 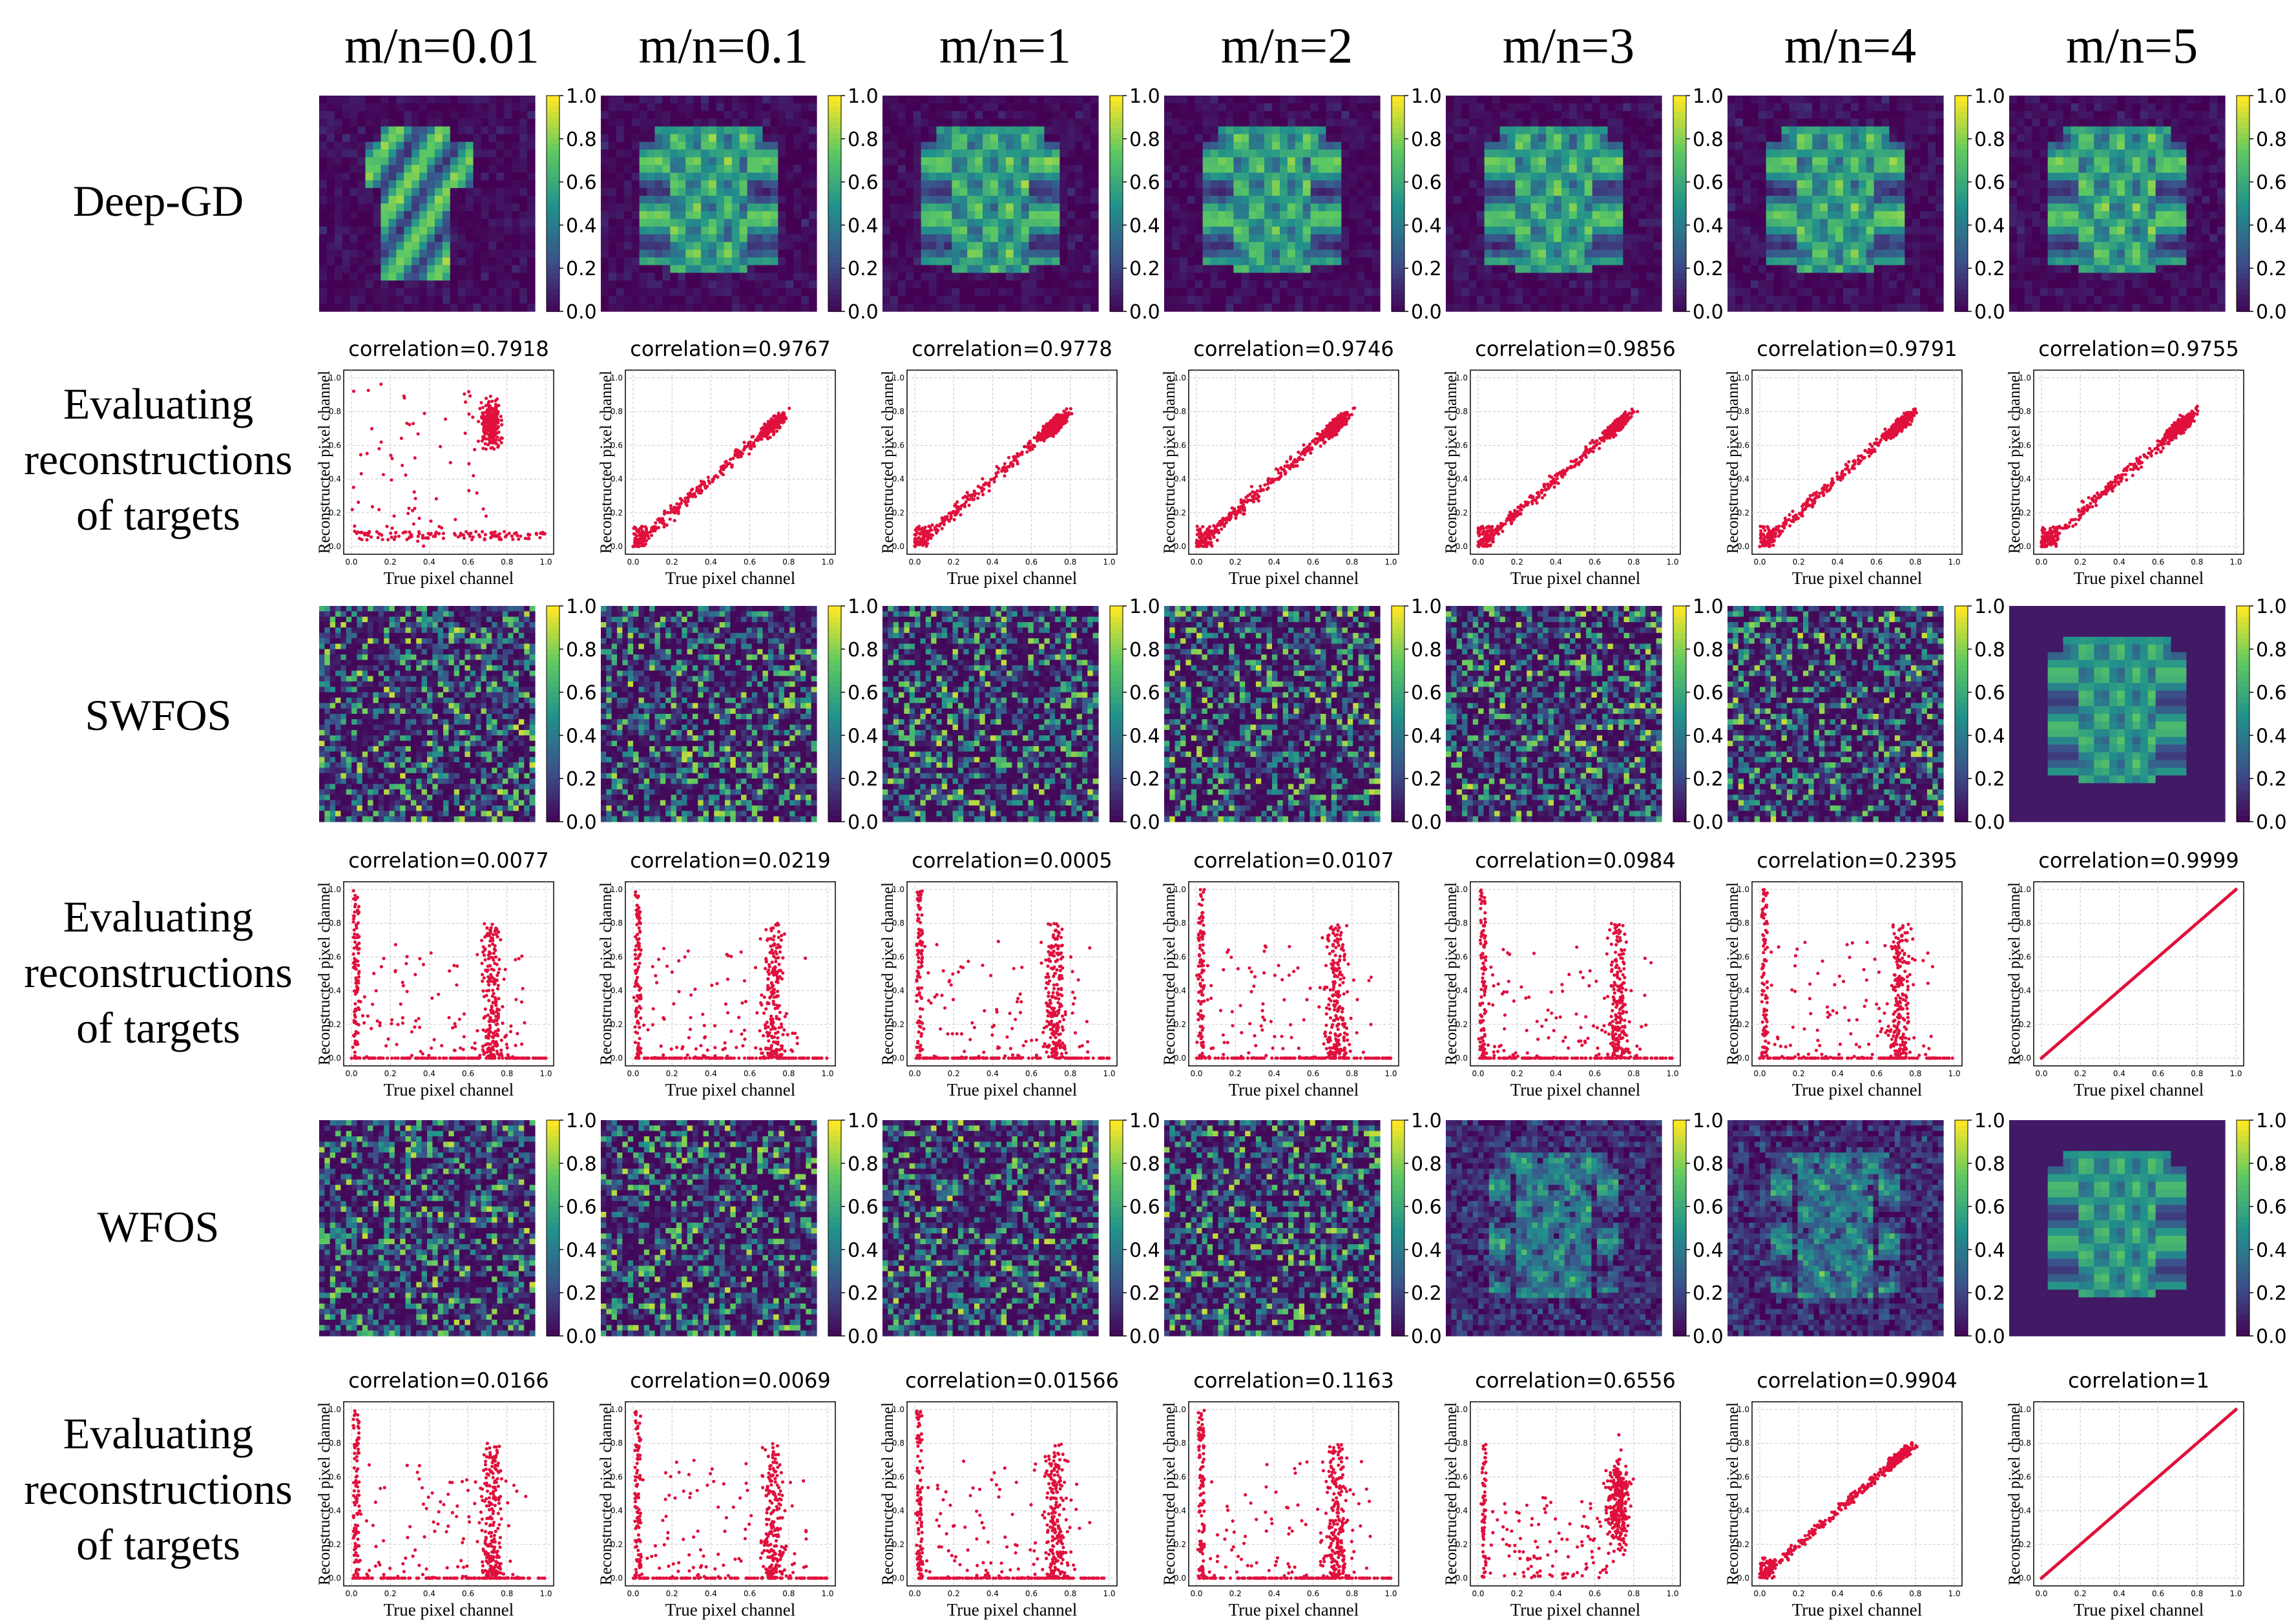 I want to click on colorbar: 0.00.20.40.60.81.0, so click(x=1417, y=204).